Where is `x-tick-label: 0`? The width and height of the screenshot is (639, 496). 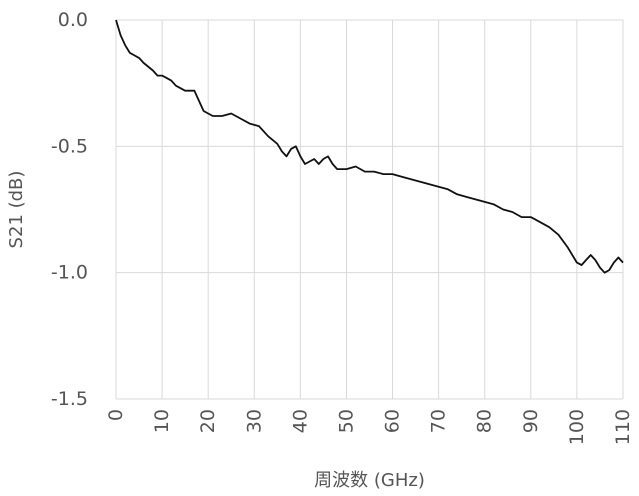 x-tick-label: 0 is located at coordinates (116, 415).